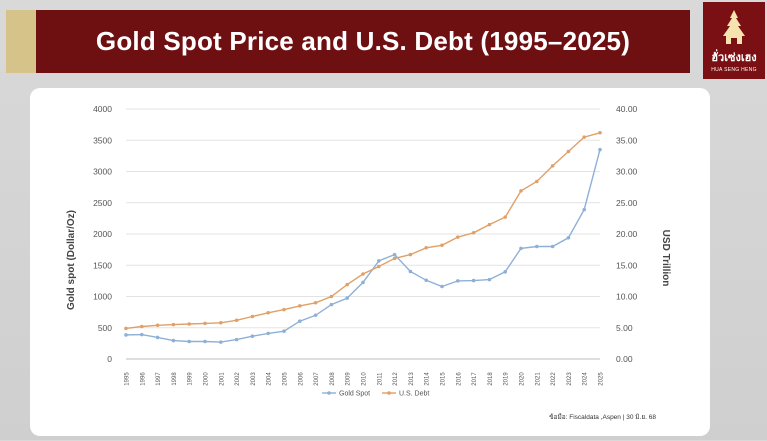  I want to click on x-tick-label: 2005, so click(286, 379).